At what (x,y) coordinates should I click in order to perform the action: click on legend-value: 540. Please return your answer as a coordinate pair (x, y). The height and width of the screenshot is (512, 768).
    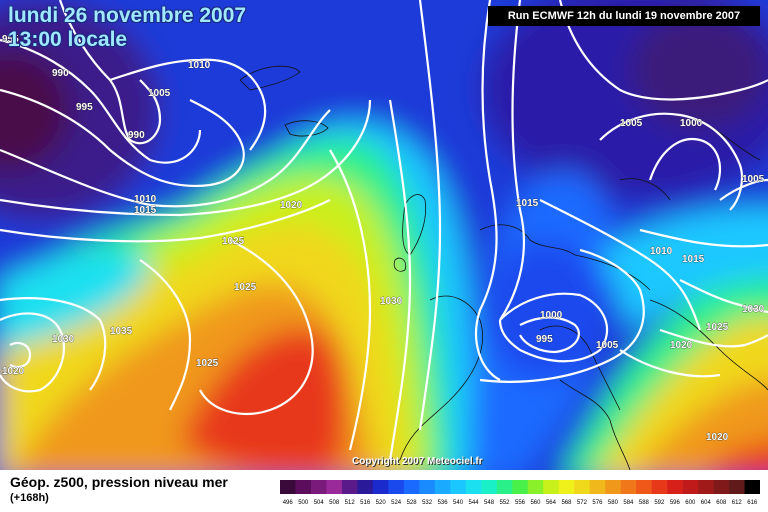
    Looking at the image, I should click on (458, 503).